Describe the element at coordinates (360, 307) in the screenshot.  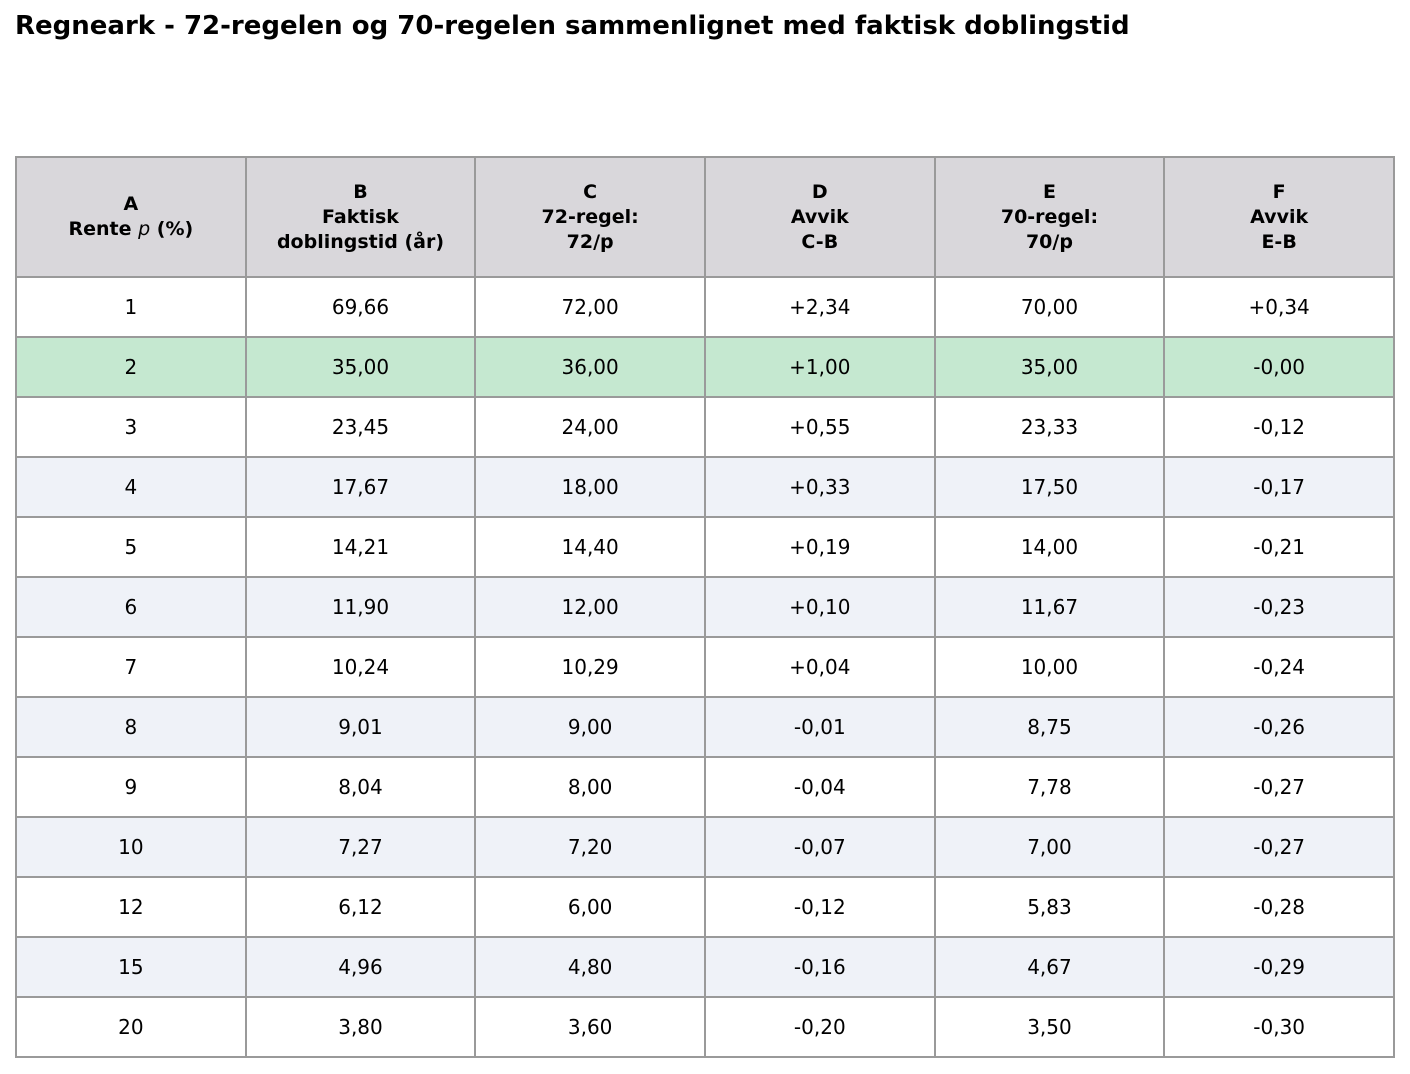
I see `cell-b: 69,66` at that location.